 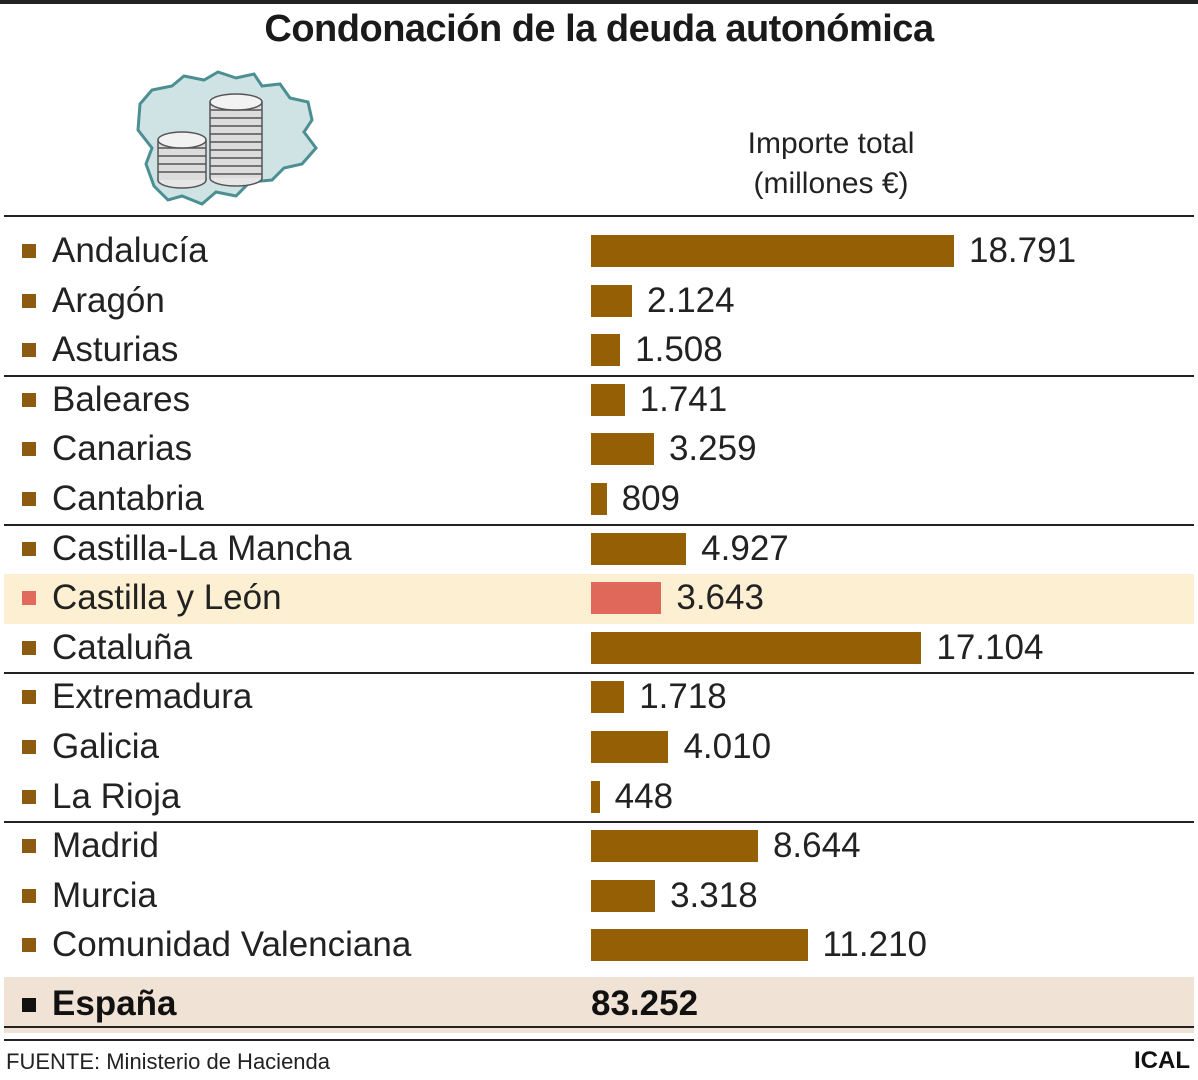 I want to click on value-label: 18.791, so click(x=1023, y=250).